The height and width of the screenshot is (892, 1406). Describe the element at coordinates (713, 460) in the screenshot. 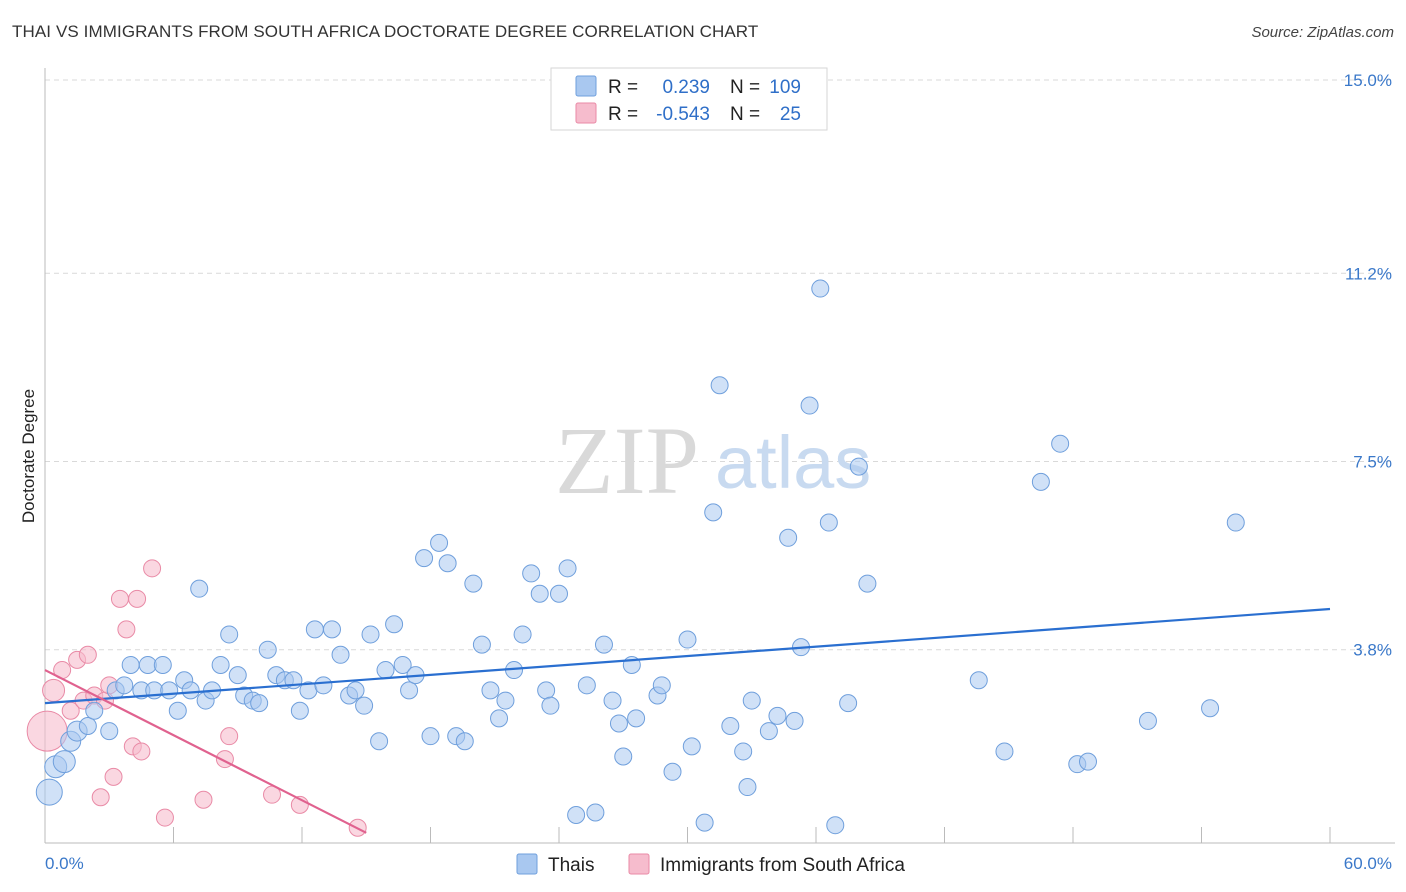

I see `zipatlas-watermark: ZIP atlas` at that location.